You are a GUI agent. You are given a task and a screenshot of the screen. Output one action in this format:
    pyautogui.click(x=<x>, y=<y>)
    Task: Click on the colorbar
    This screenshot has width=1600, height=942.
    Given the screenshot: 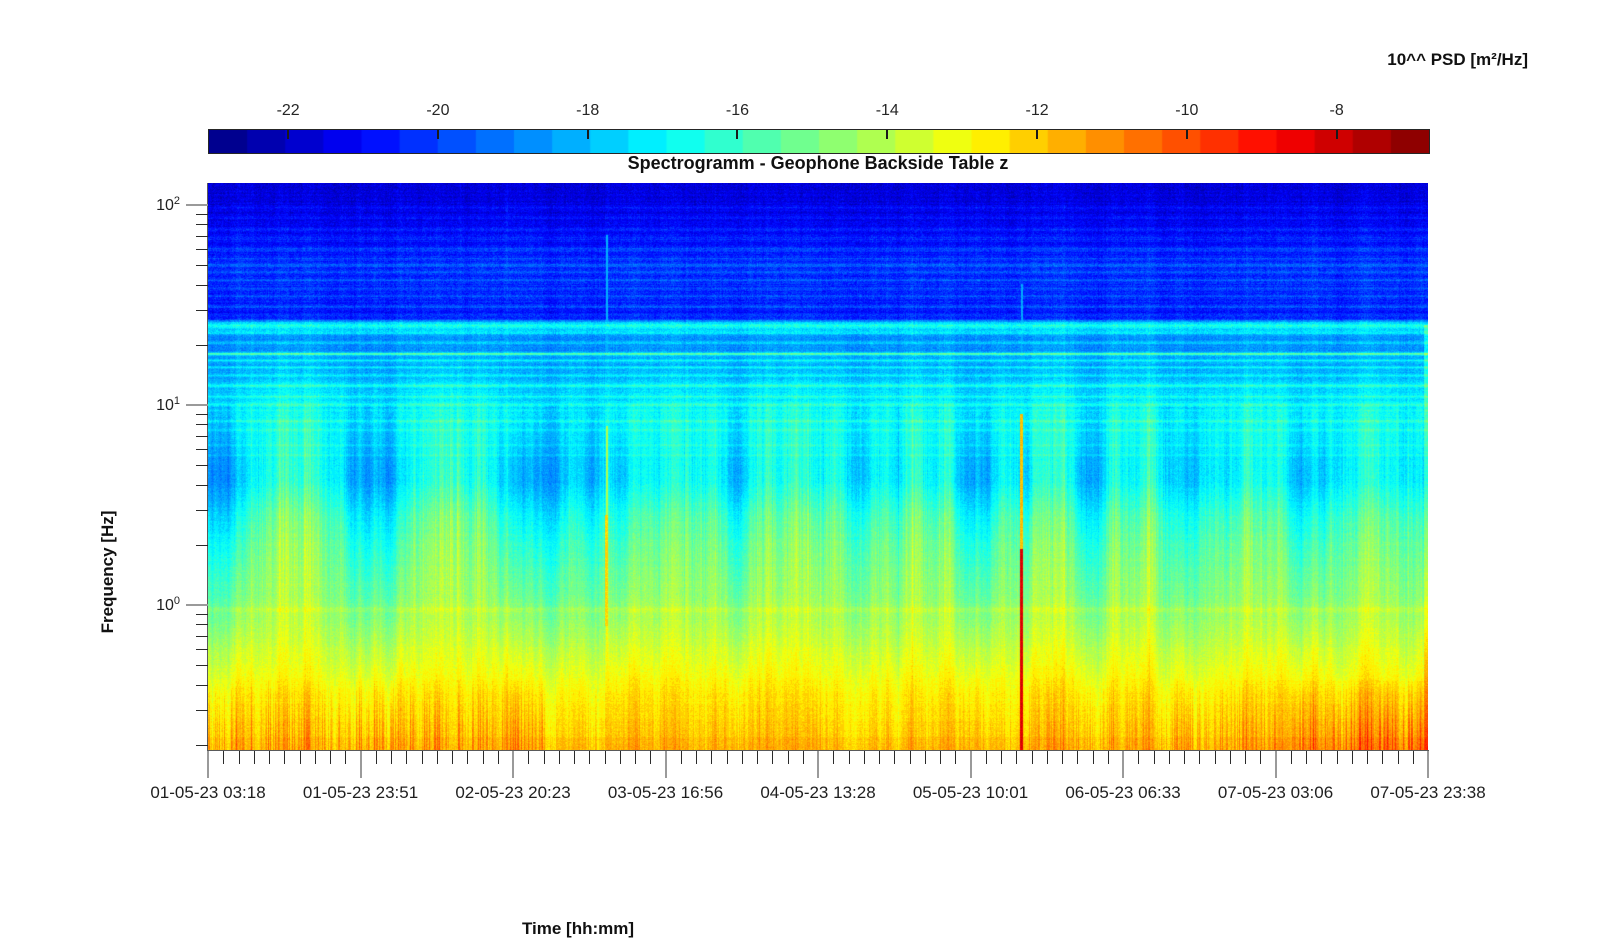 What is the action you would take?
    pyautogui.click(x=819, y=141)
    